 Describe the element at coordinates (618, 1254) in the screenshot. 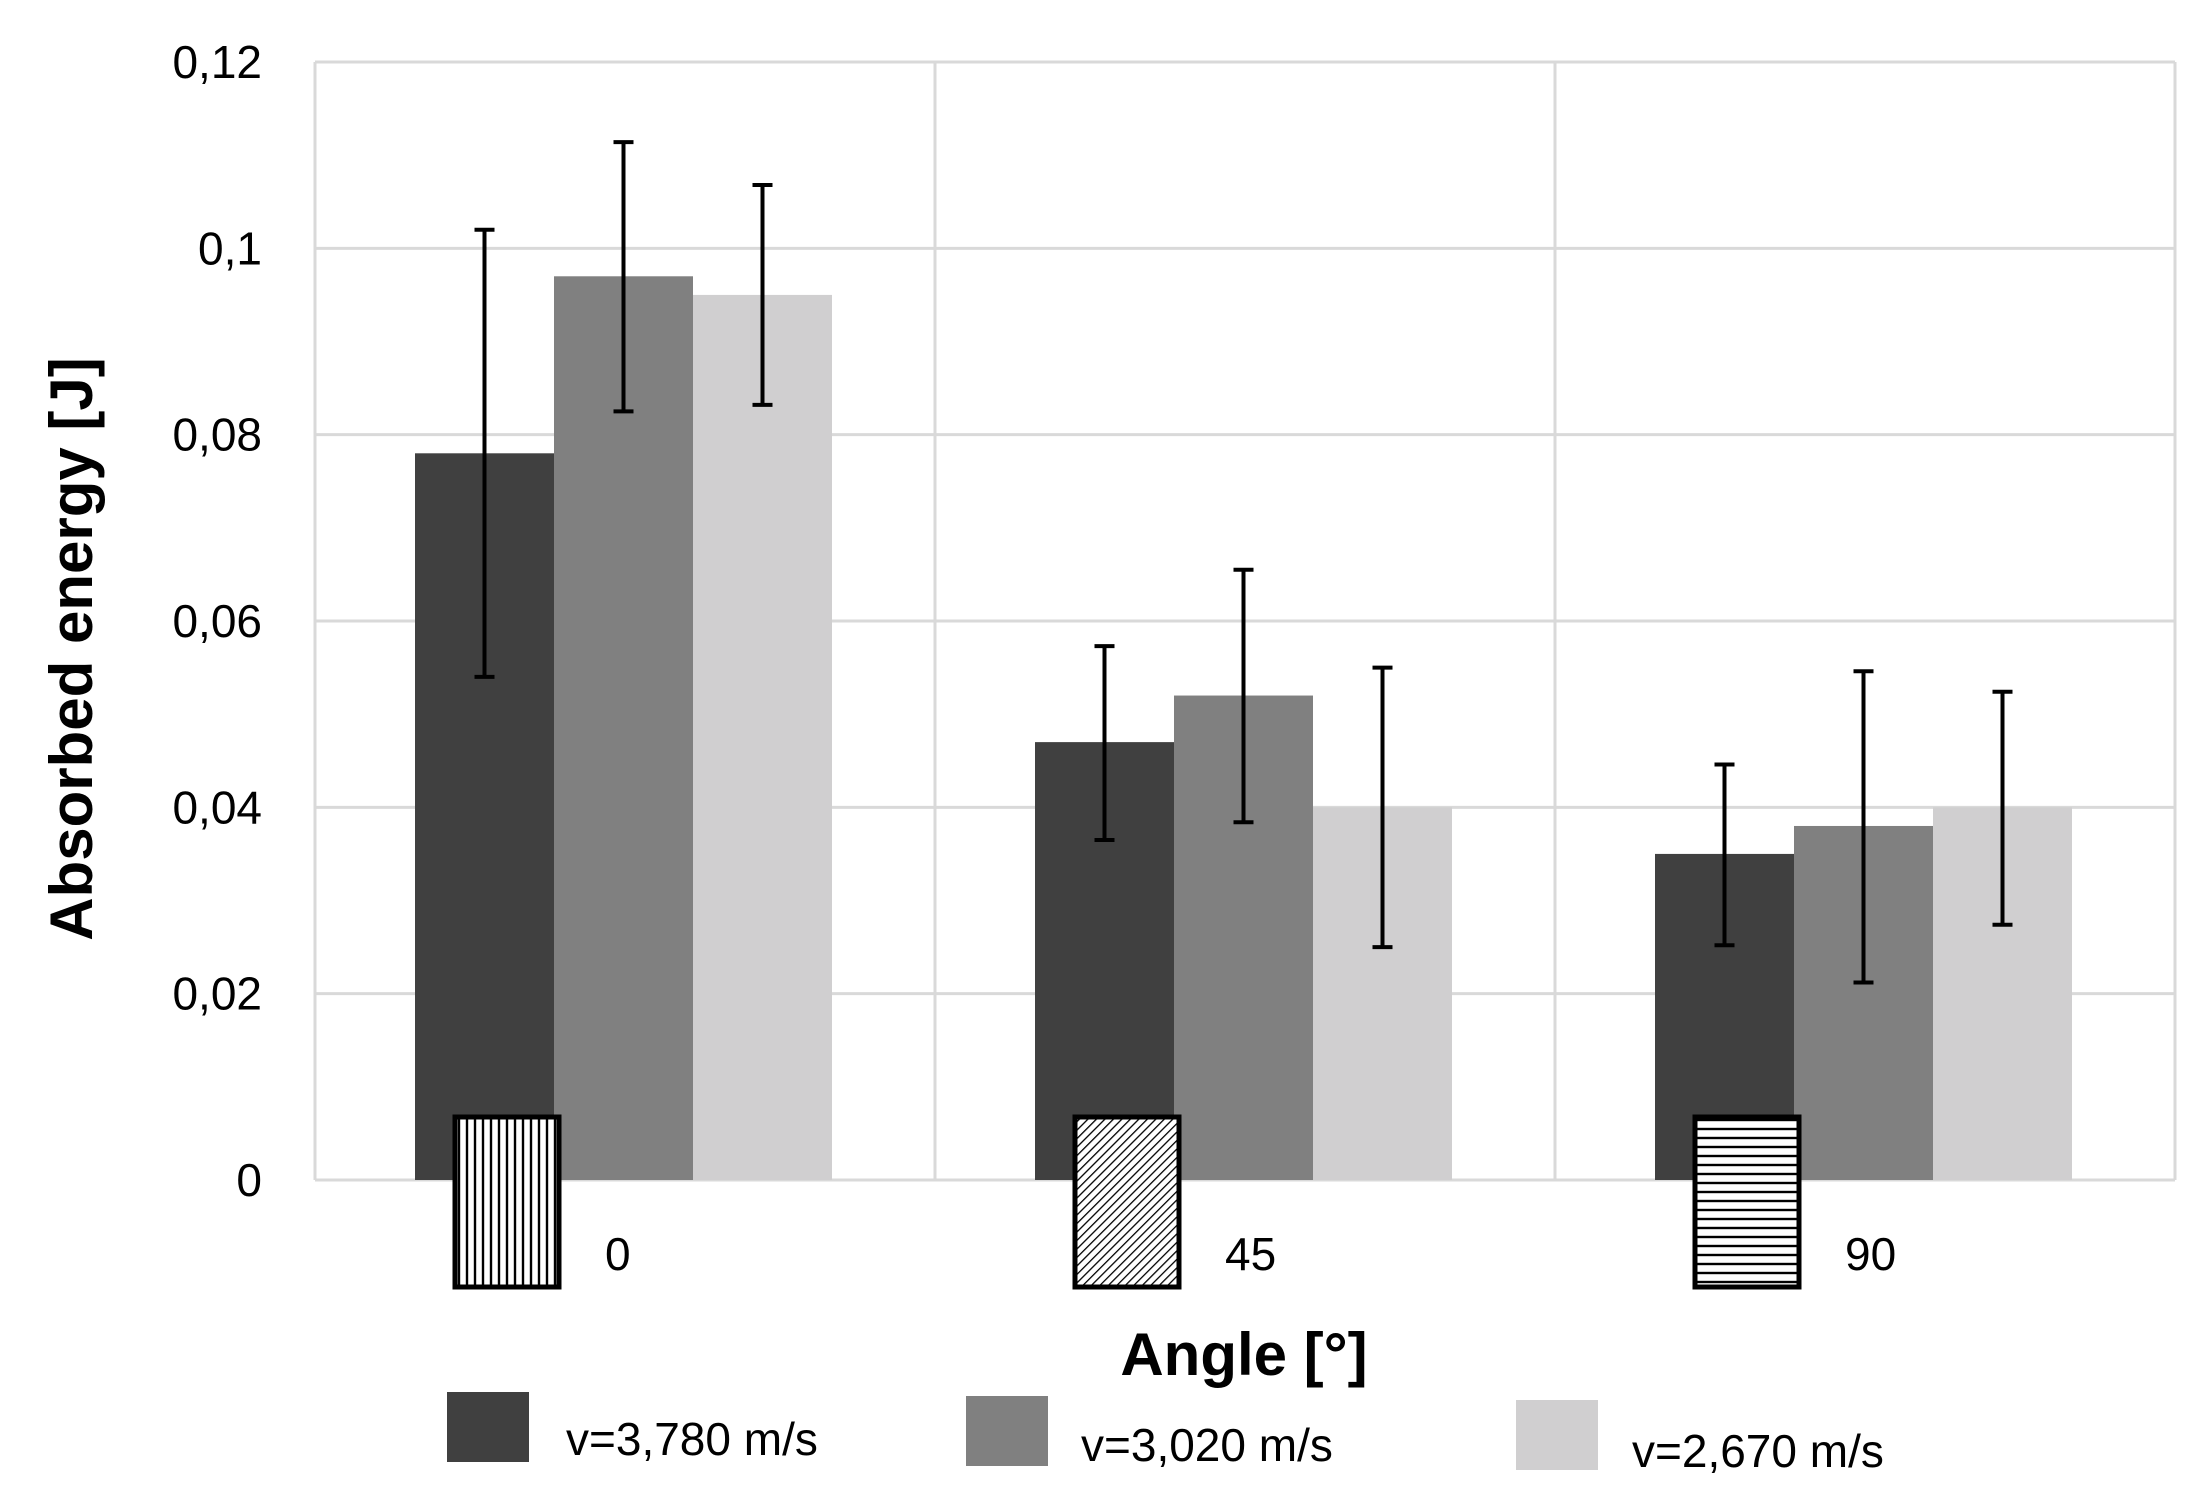

I see `x-tick-label: 0` at that location.